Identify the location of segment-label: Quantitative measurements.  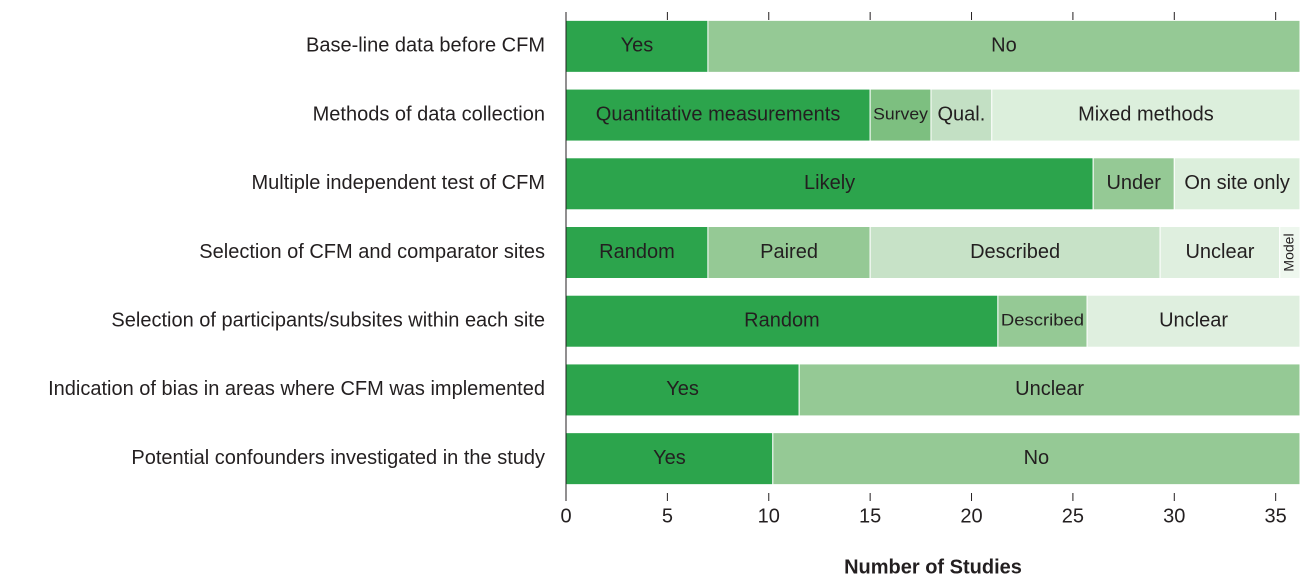
(718, 114).